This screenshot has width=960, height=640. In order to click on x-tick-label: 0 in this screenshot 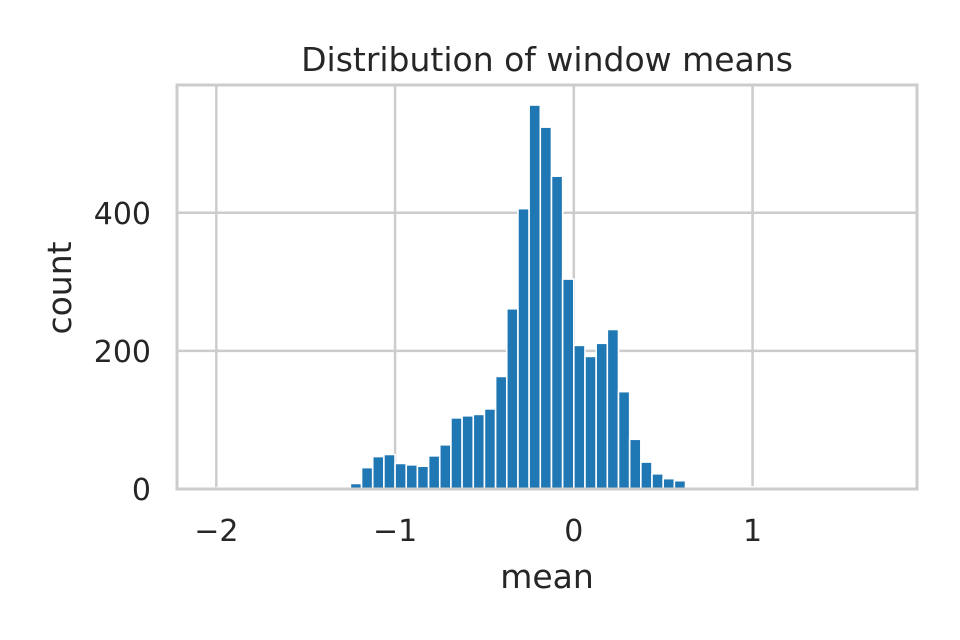, I will do `click(573, 531)`.